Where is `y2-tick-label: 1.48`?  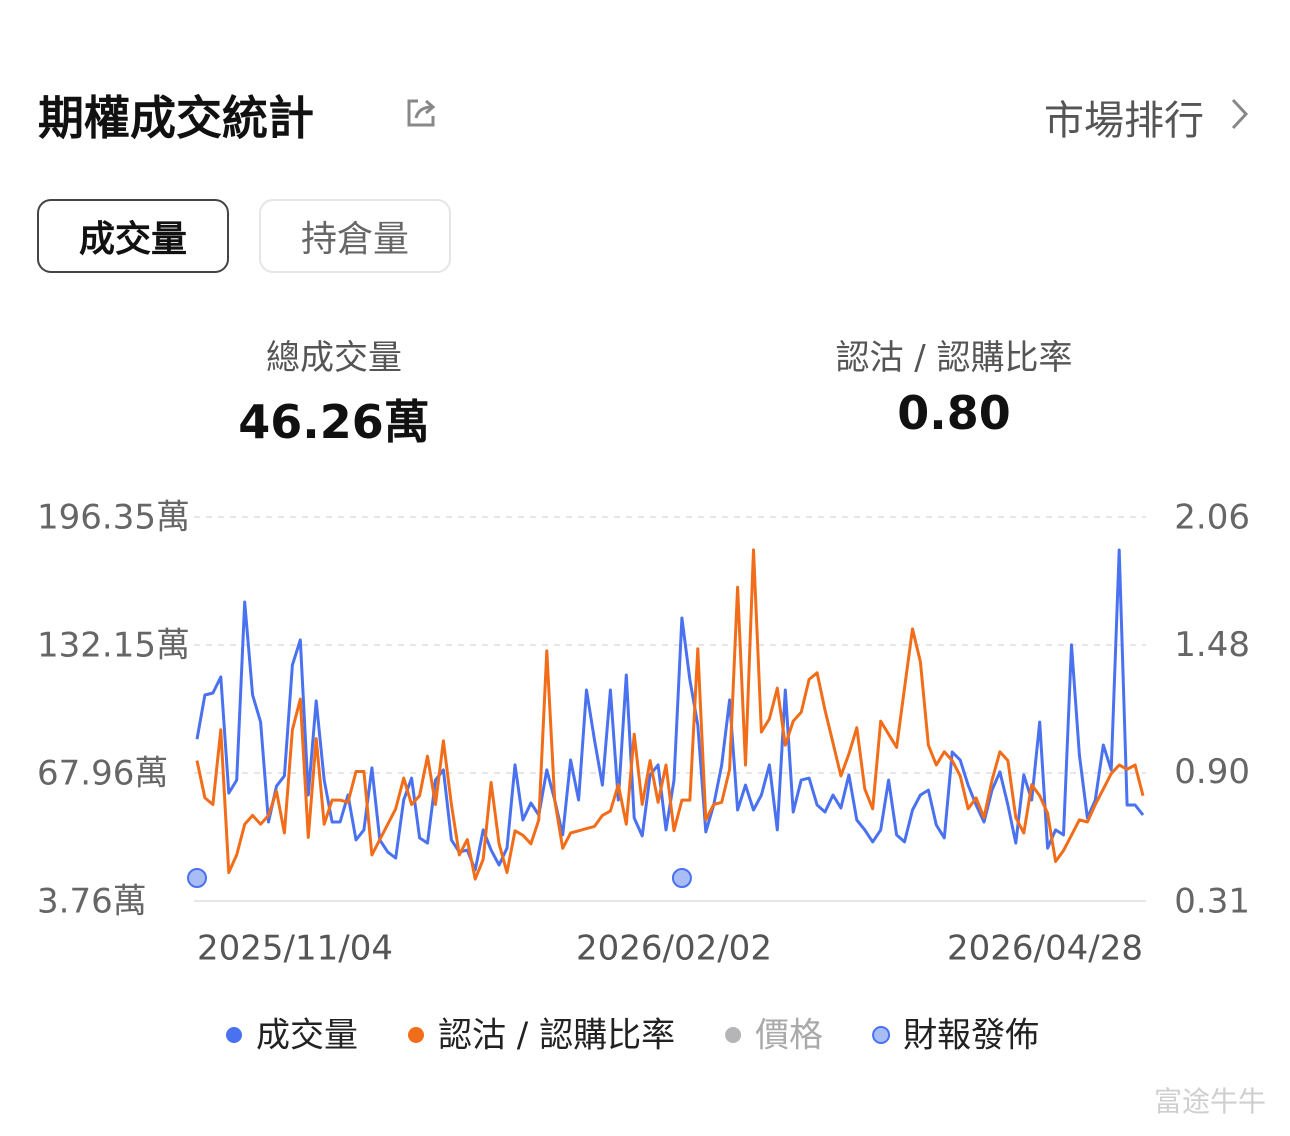 y2-tick-label: 1.48 is located at coordinates (1212, 645).